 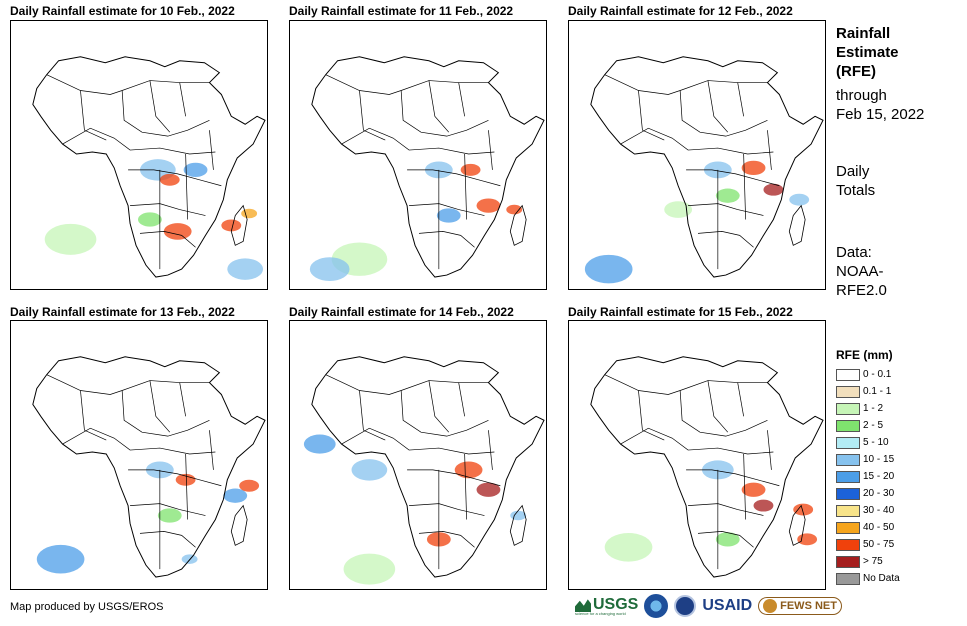 I want to click on legend-item: > 75, so click(x=868, y=561).